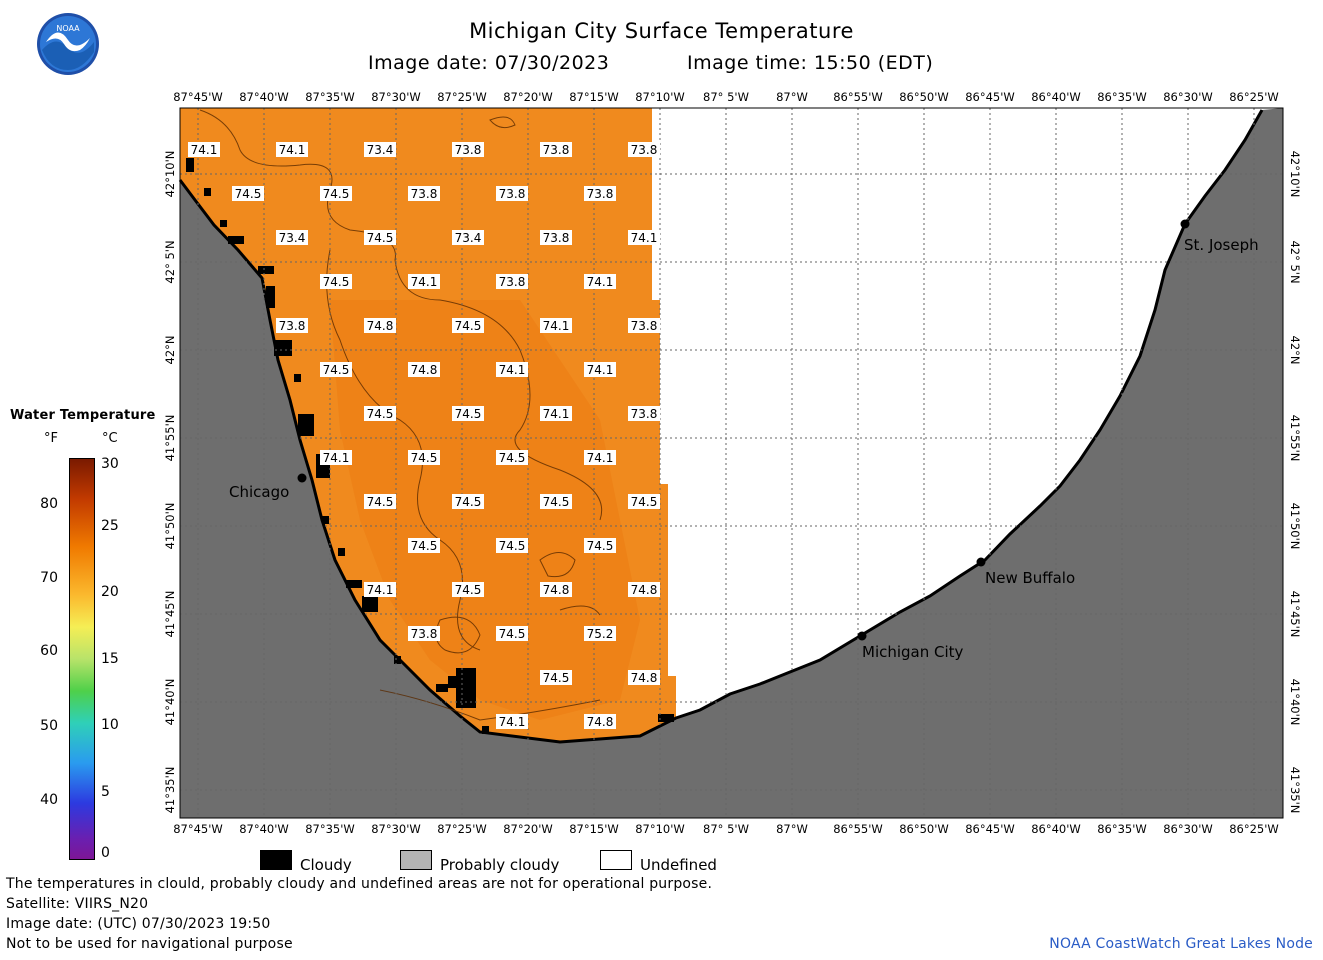 The image size is (1323, 960). Describe the element at coordinates (51, 438) in the screenshot. I see `legend-unit-f: °F` at that location.